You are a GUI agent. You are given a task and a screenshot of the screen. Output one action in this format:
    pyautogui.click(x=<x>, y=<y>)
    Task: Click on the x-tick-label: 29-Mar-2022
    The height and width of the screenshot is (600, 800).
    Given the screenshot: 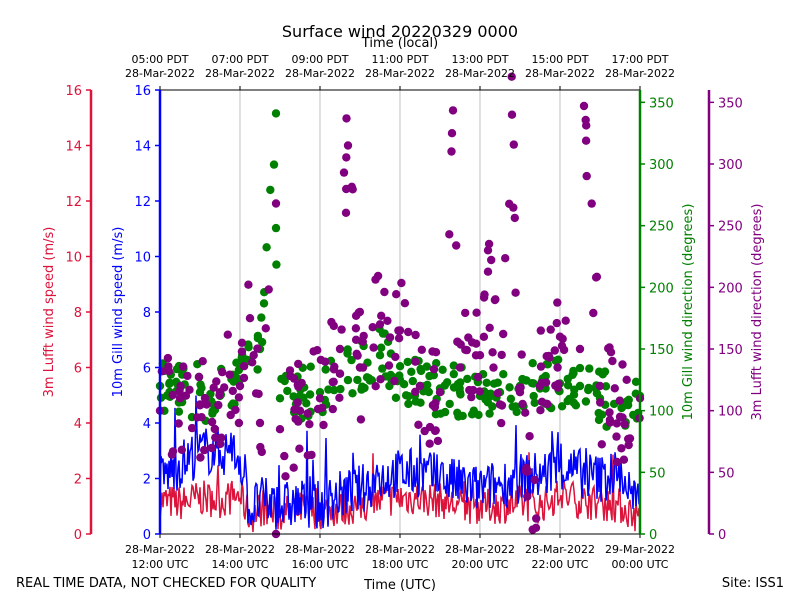 What is the action you would take?
    pyautogui.click(x=640, y=549)
    